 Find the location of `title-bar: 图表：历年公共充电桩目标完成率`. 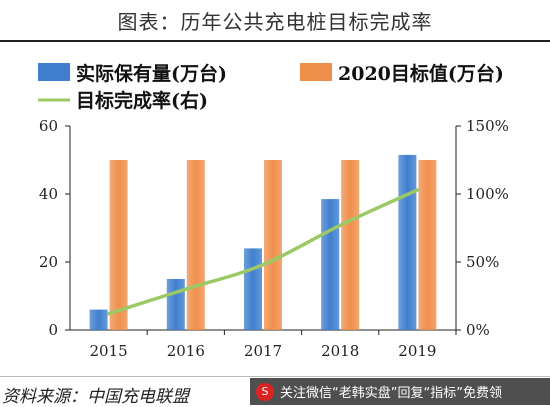

title-bar: 图表：历年公共充电桩目标完成率 is located at coordinates (275, 21).